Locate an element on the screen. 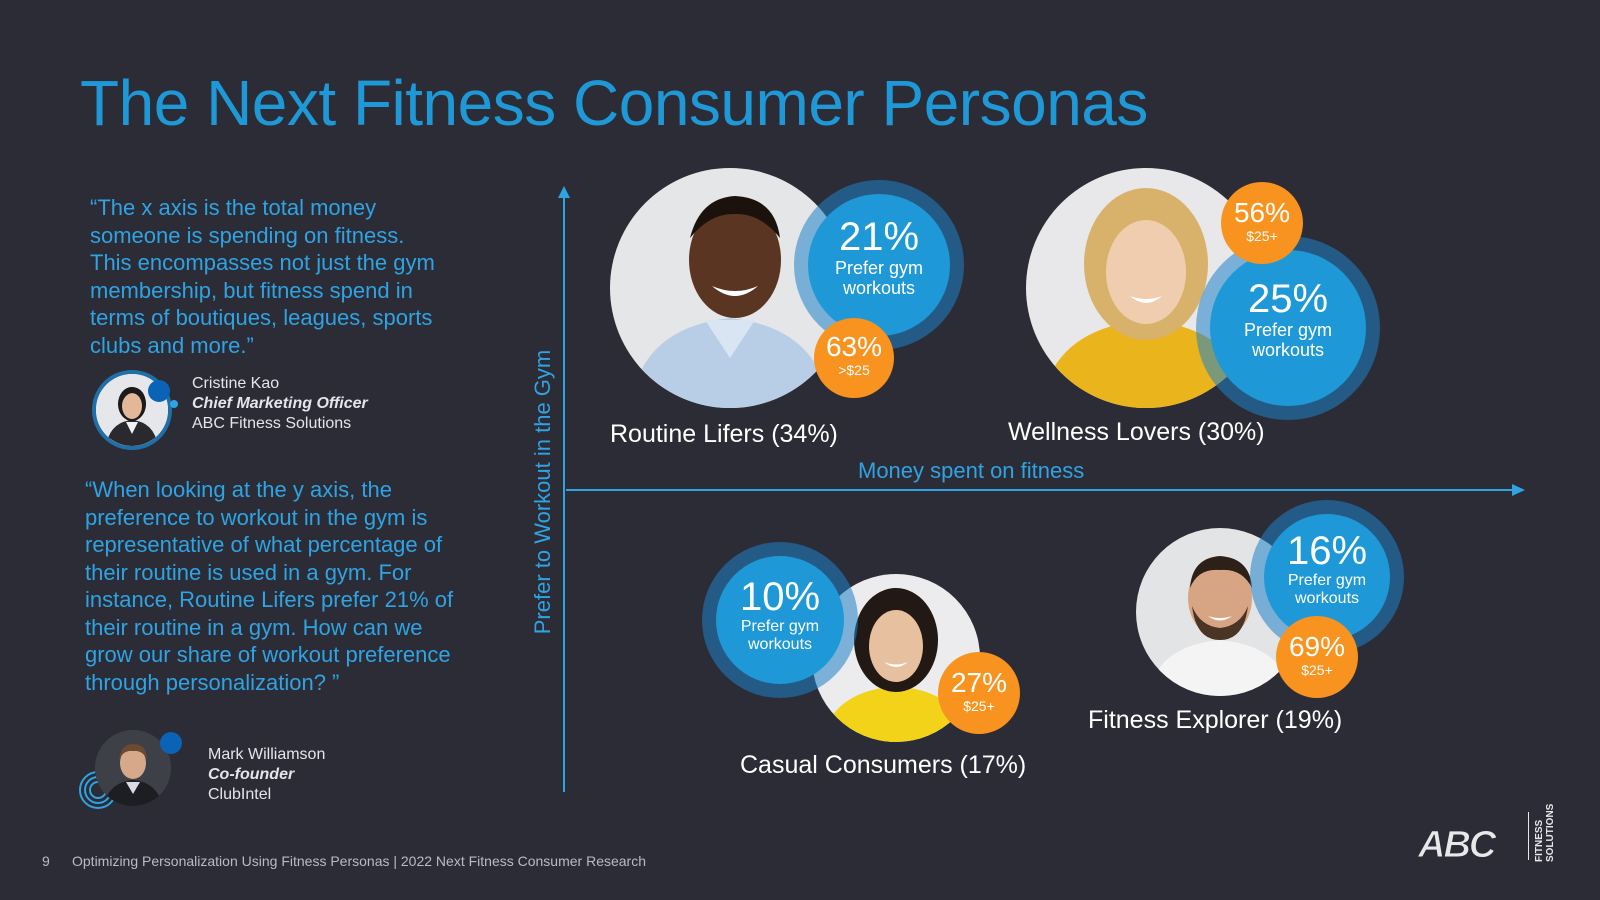 The height and width of the screenshot is (900, 1600). stat-spend-fitness-explorer: 69% $25+ is located at coordinates (1317, 657).